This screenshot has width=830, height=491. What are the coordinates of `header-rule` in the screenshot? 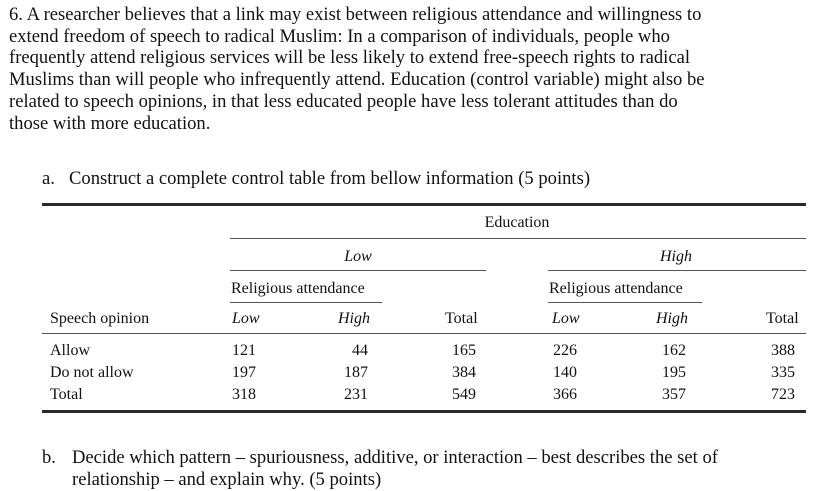 It's located at (424, 333).